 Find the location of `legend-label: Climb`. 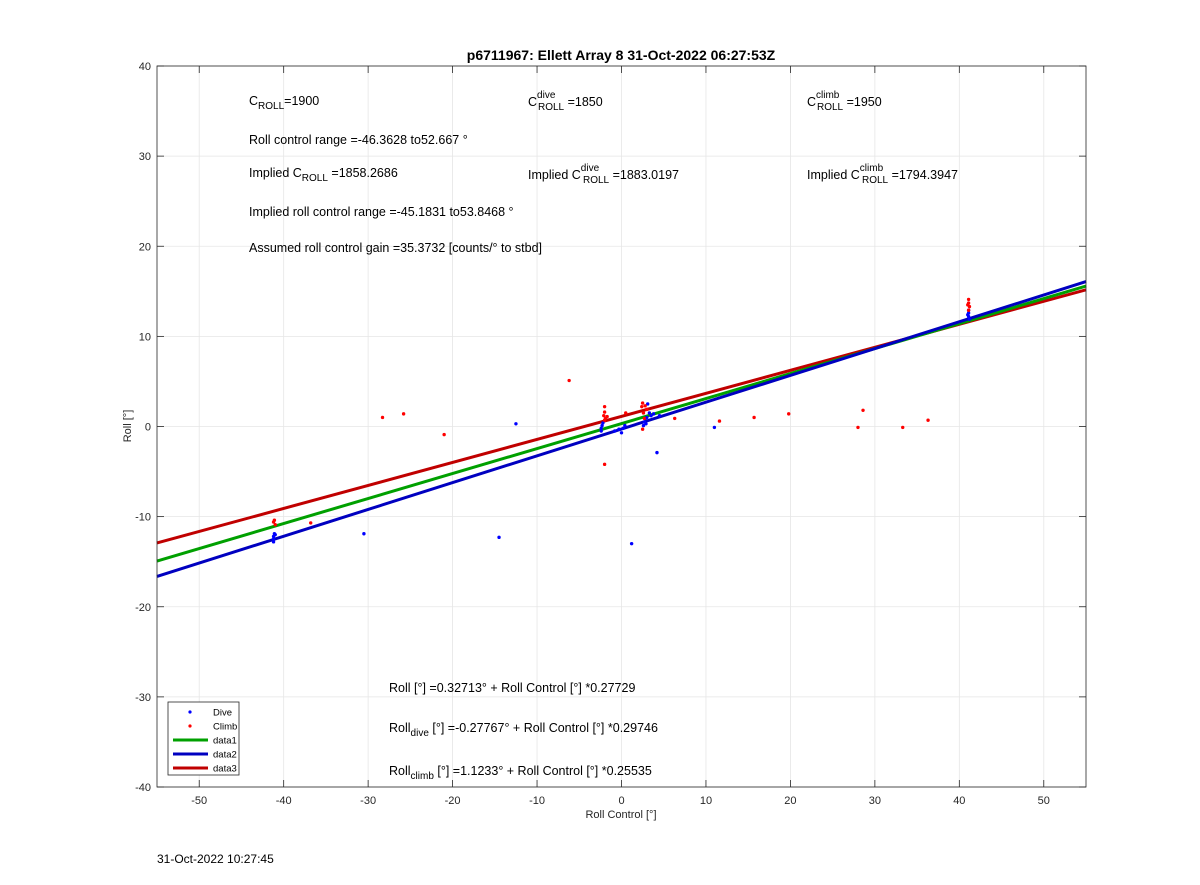

legend-label: Climb is located at coordinates (225, 727).